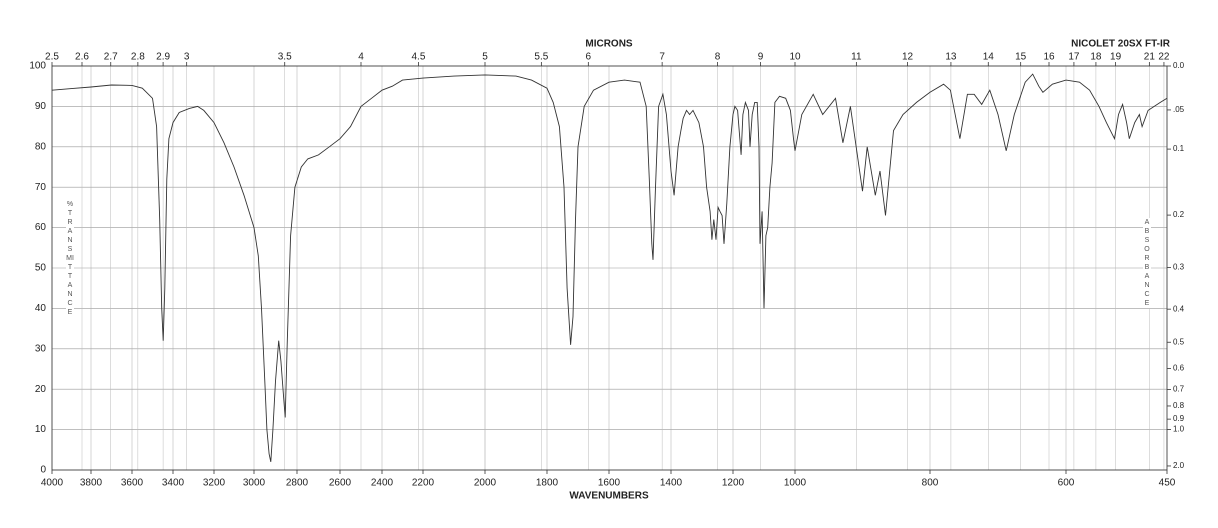 The height and width of the screenshot is (528, 1218). I want to click on x2-tick-label: 2.6, so click(82, 57).